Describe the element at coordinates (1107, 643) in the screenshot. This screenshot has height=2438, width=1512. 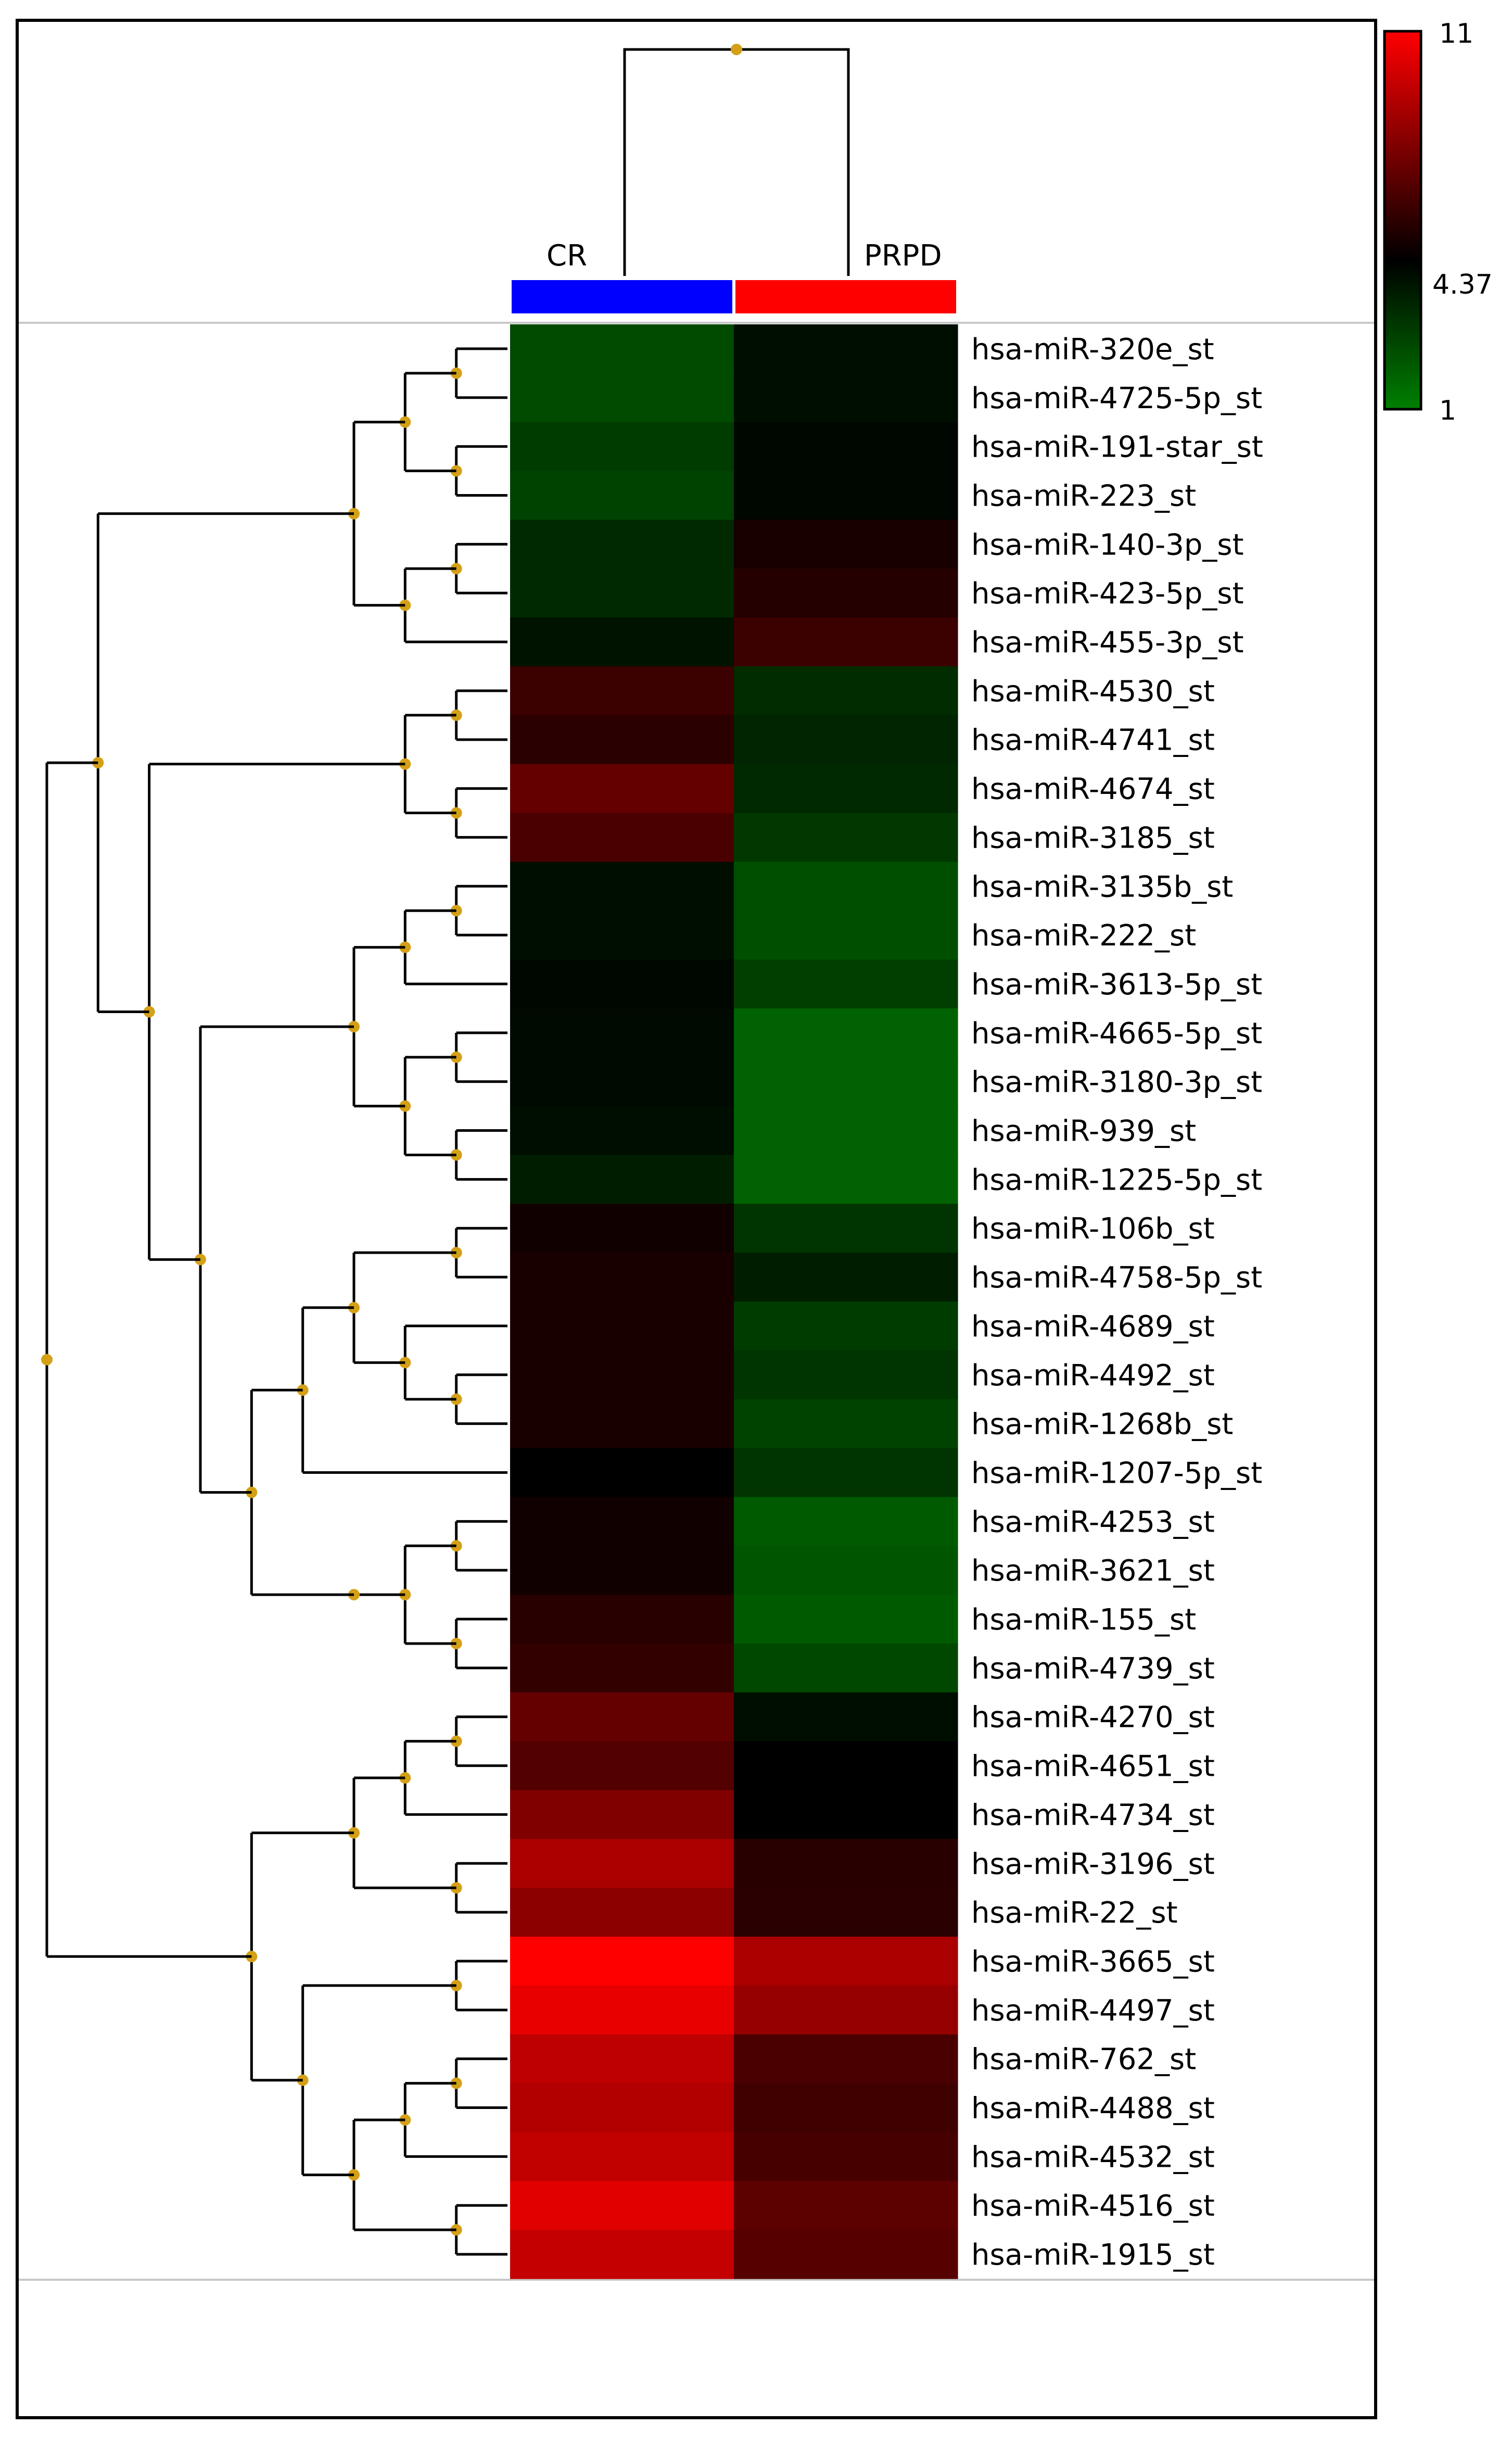
I see `row-label: hsa-miR-455-3p_st` at that location.